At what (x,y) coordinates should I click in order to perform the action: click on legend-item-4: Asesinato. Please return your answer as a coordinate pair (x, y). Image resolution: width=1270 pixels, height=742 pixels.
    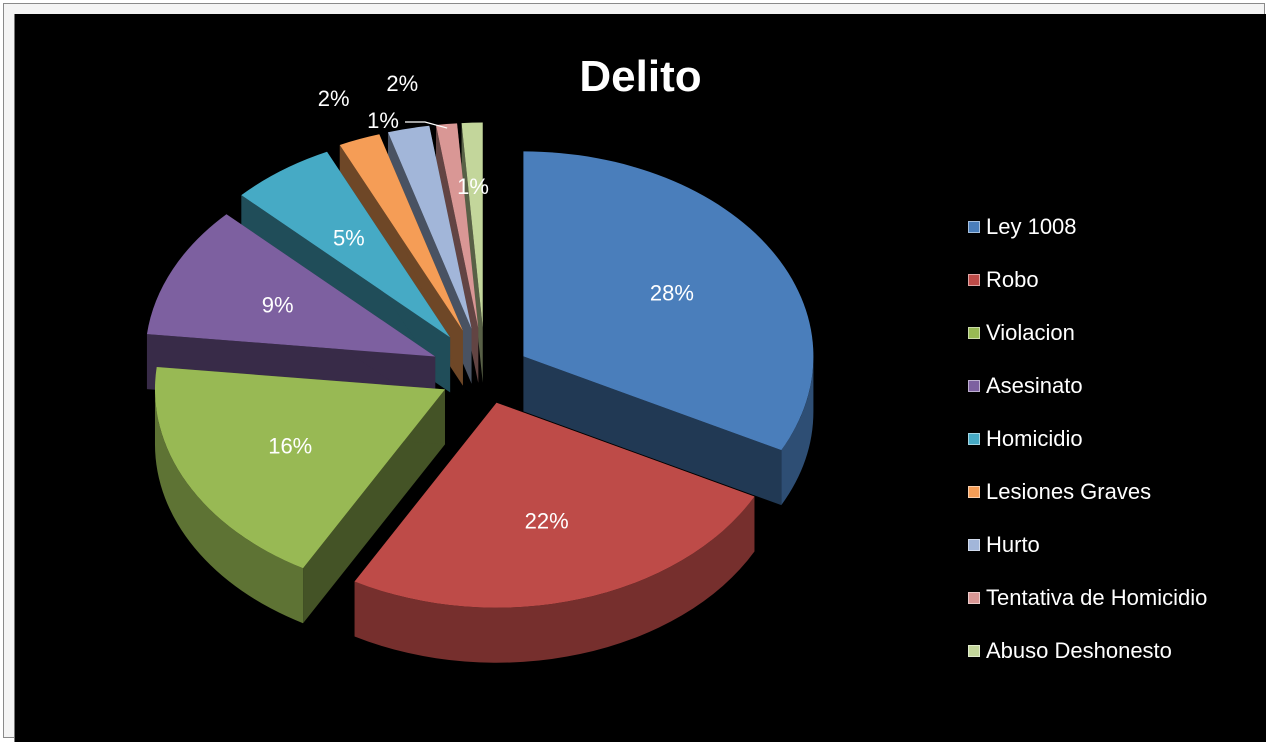
    Looking at the image, I should click on (1113, 385).